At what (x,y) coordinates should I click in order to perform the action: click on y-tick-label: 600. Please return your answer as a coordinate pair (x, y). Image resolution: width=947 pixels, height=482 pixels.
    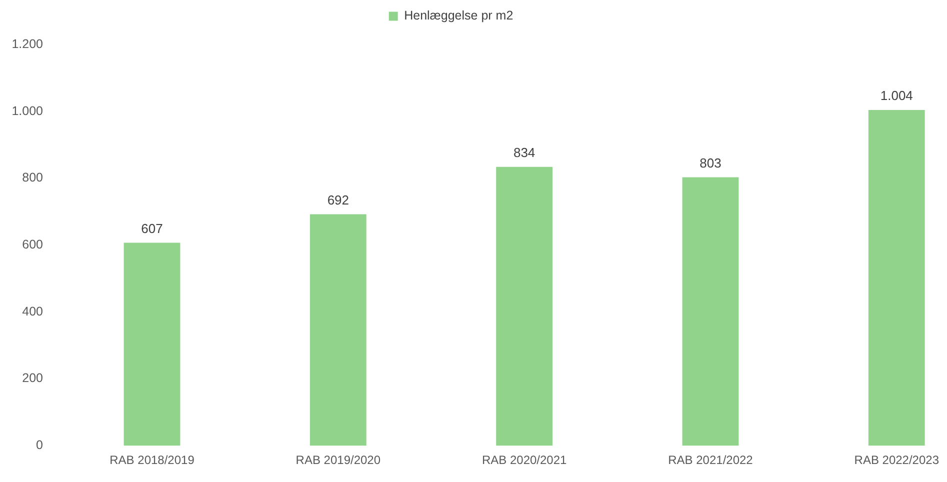
    Looking at the image, I should click on (33, 245).